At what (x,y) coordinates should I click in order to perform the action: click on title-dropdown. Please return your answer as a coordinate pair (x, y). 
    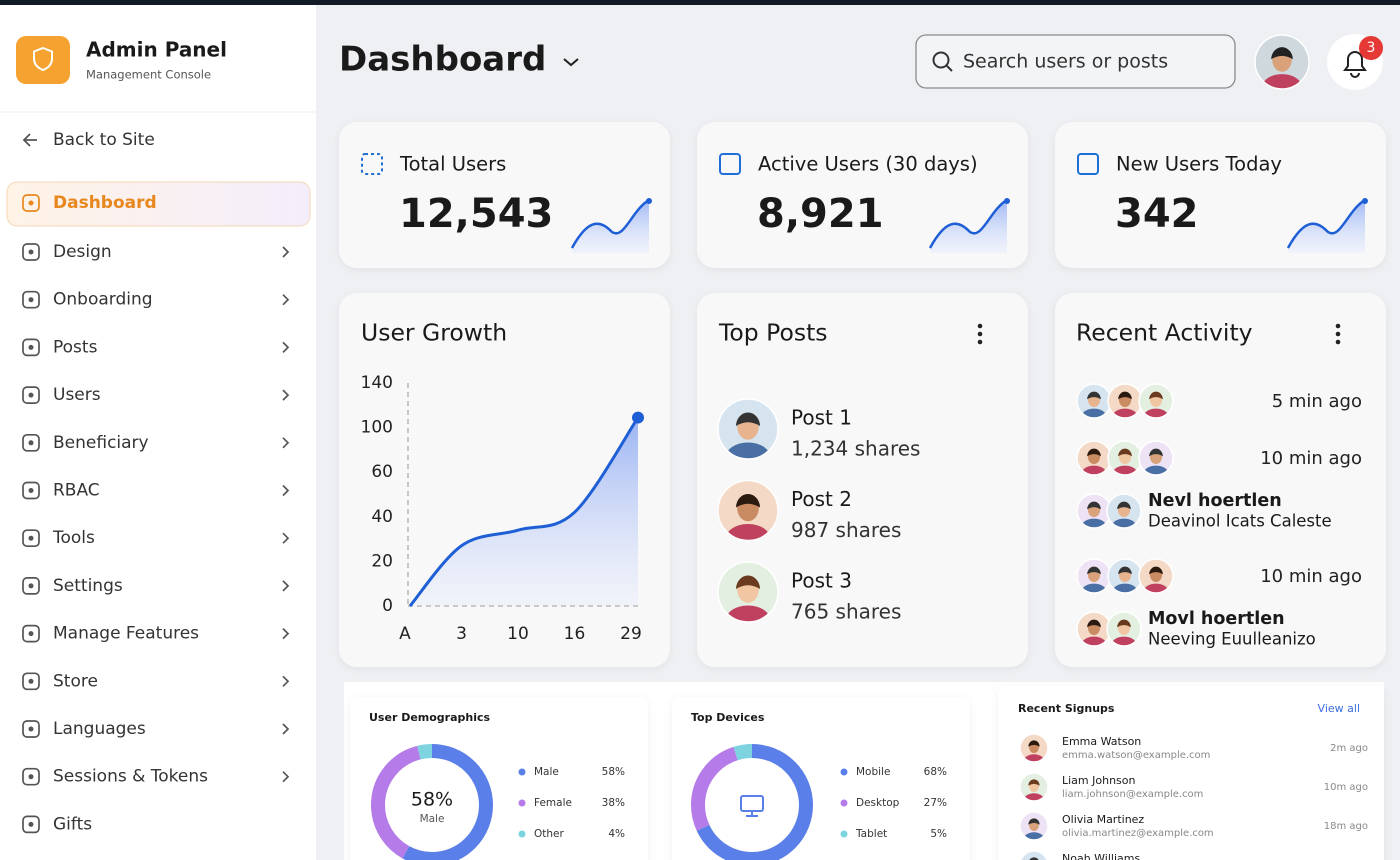
    Looking at the image, I should click on (571, 62).